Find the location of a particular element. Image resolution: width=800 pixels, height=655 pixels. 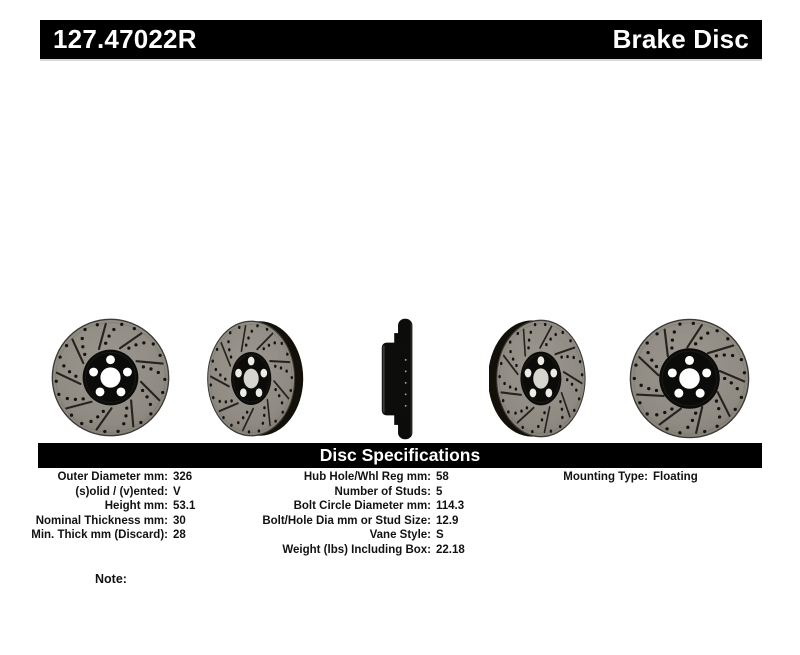

spec-value: 53.1 is located at coordinates (184, 506).